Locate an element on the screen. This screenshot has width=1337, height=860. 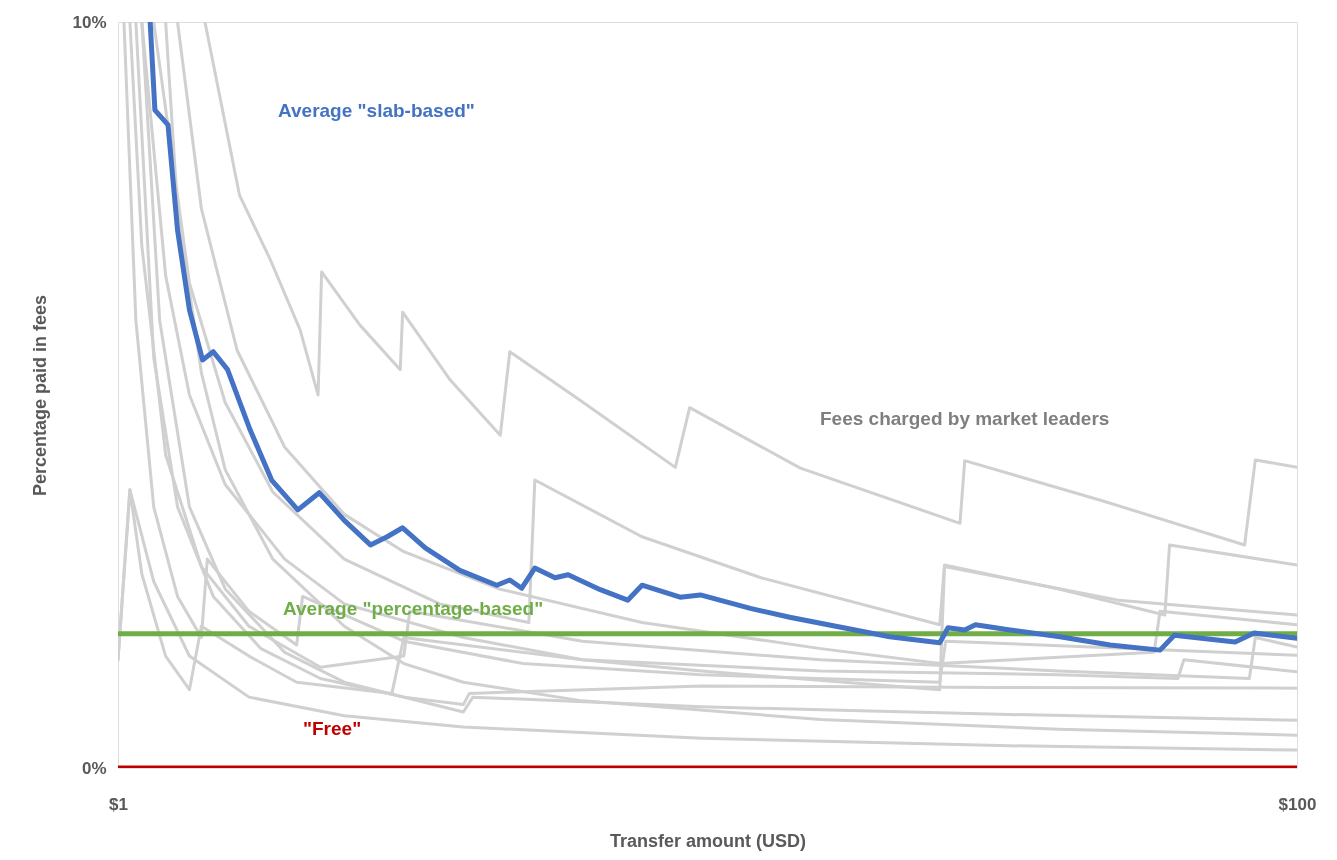
text: Average "slab-based" is located at coordinates (376, 110).